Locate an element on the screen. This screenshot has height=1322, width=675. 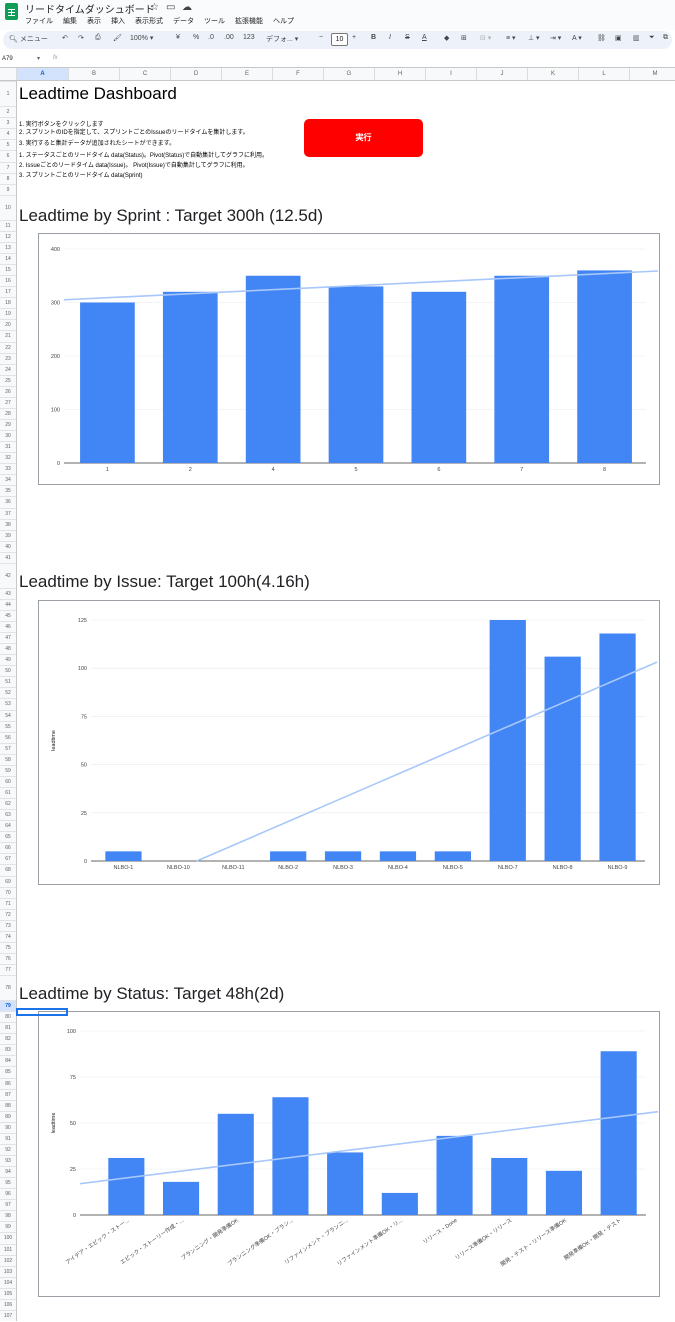
move-folder-icon: ▭ is located at coordinates (171, 7).